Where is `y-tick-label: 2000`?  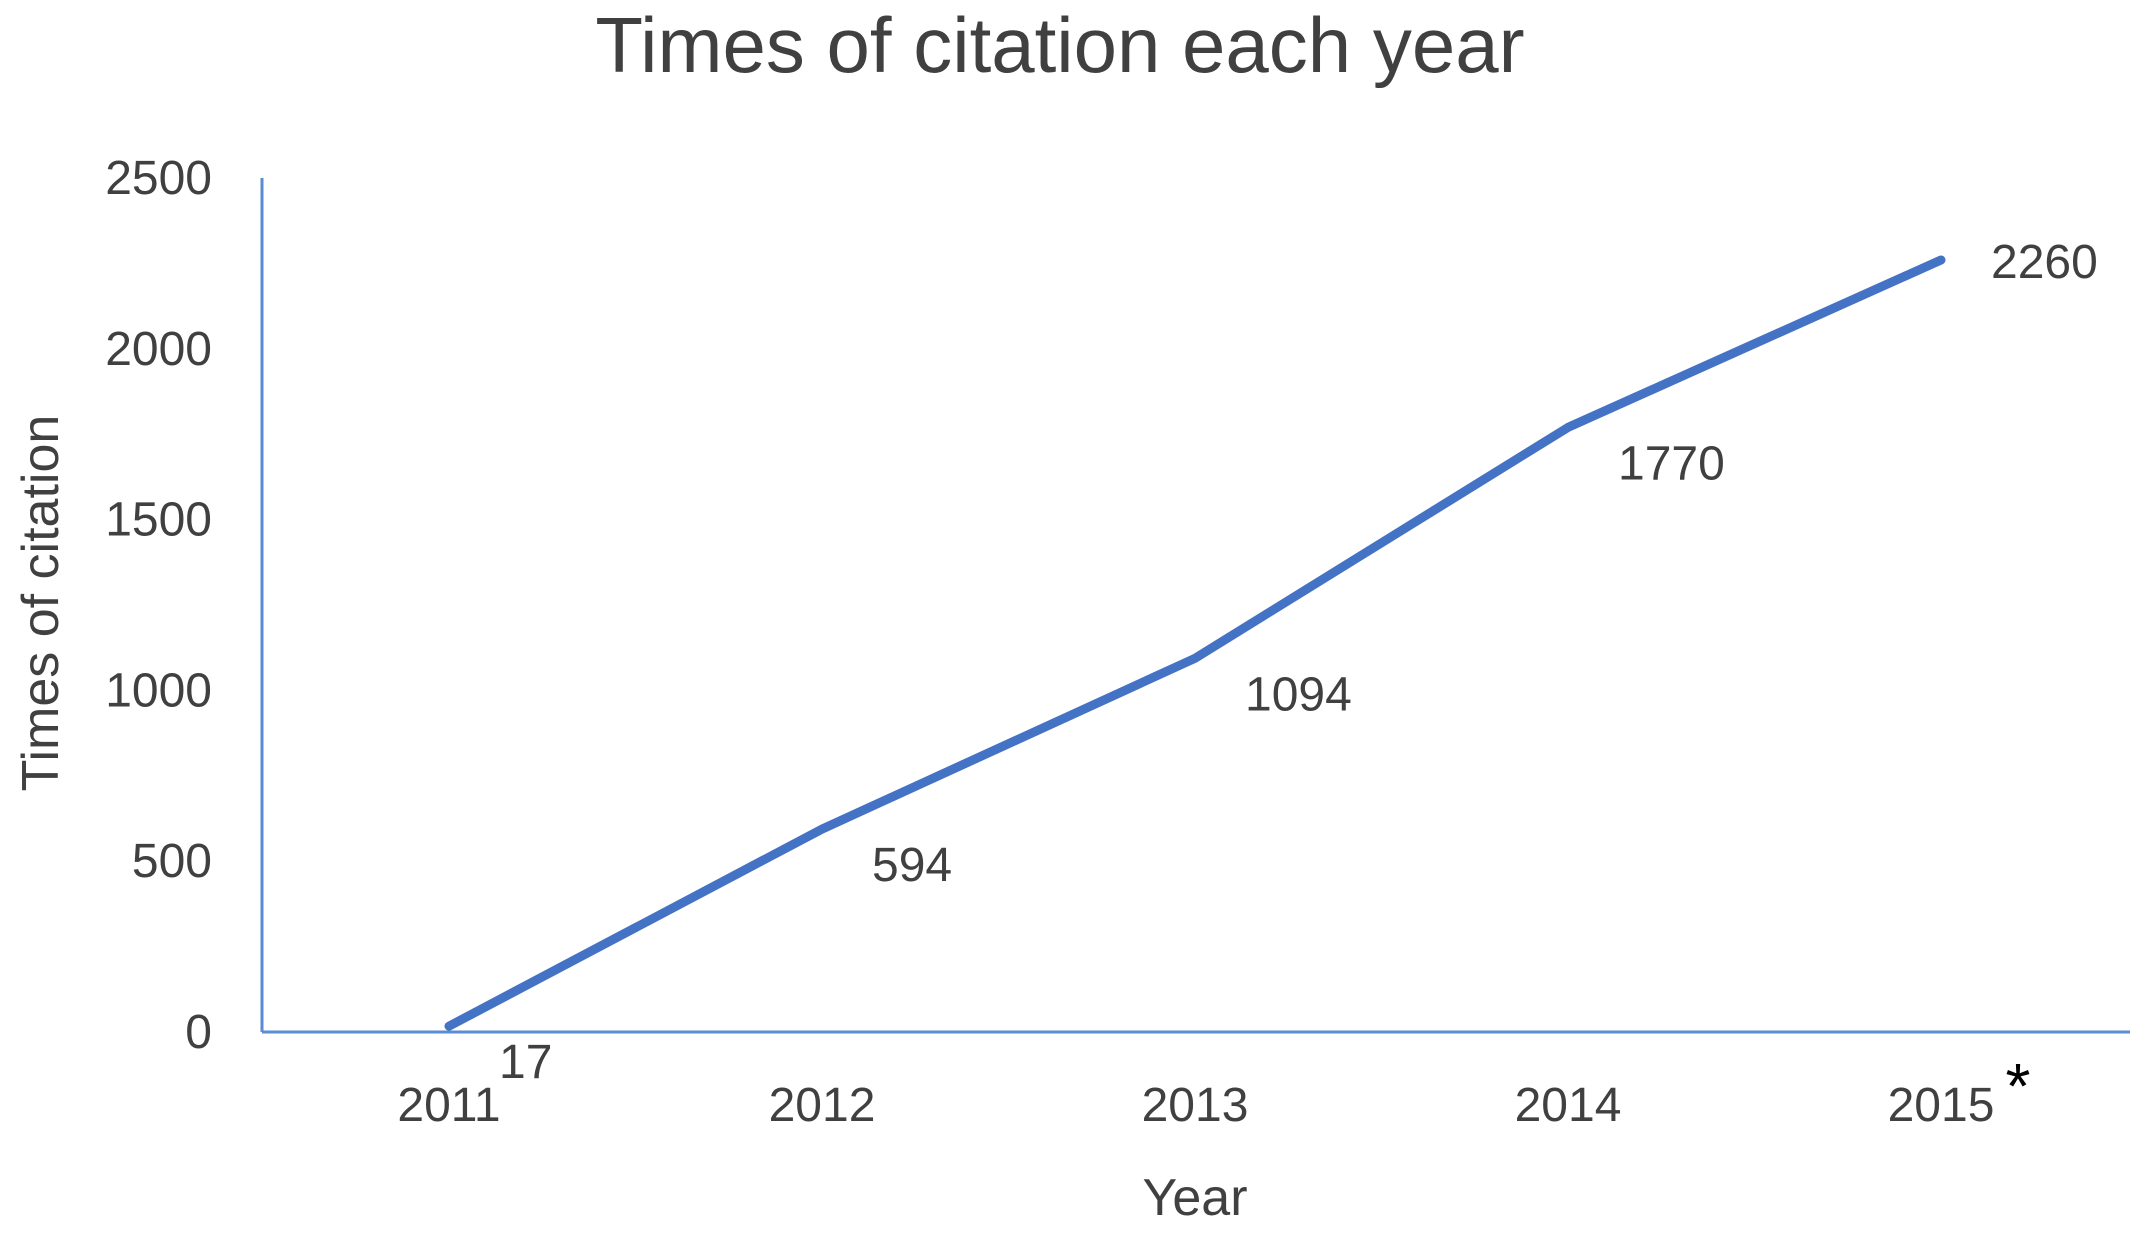
y-tick-label: 2000 is located at coordinates (158, 349).